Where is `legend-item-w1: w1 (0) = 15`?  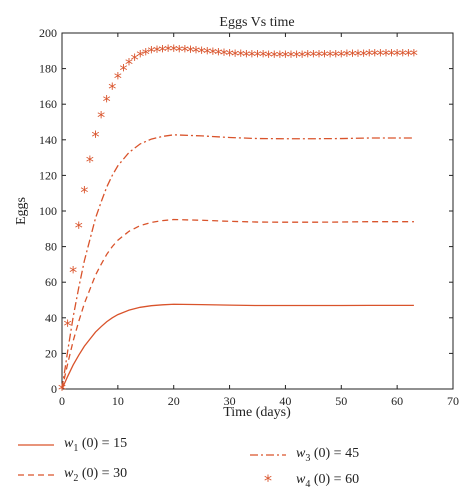 legend-item-w1: w1 (0) = 15 is located at coordinates (71, 445).